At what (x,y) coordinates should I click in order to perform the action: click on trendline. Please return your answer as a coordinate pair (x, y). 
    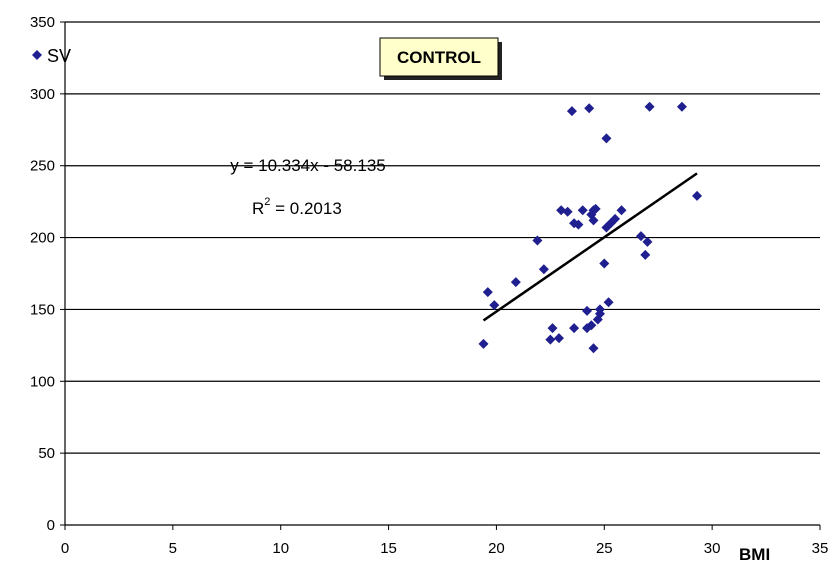
    Looking at the image, I should click on (590, 247).